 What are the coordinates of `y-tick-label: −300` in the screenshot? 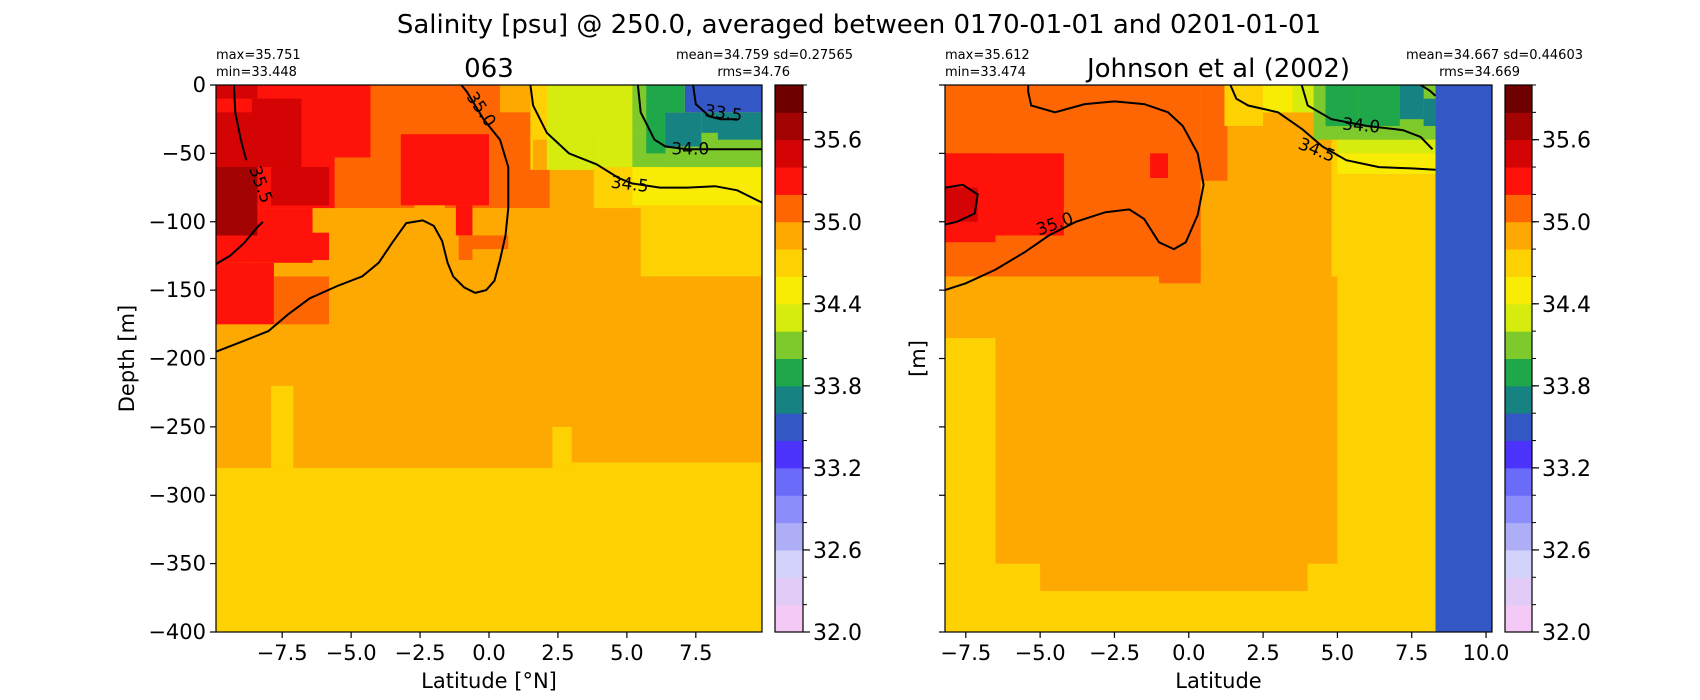 It's located at (177, 495).